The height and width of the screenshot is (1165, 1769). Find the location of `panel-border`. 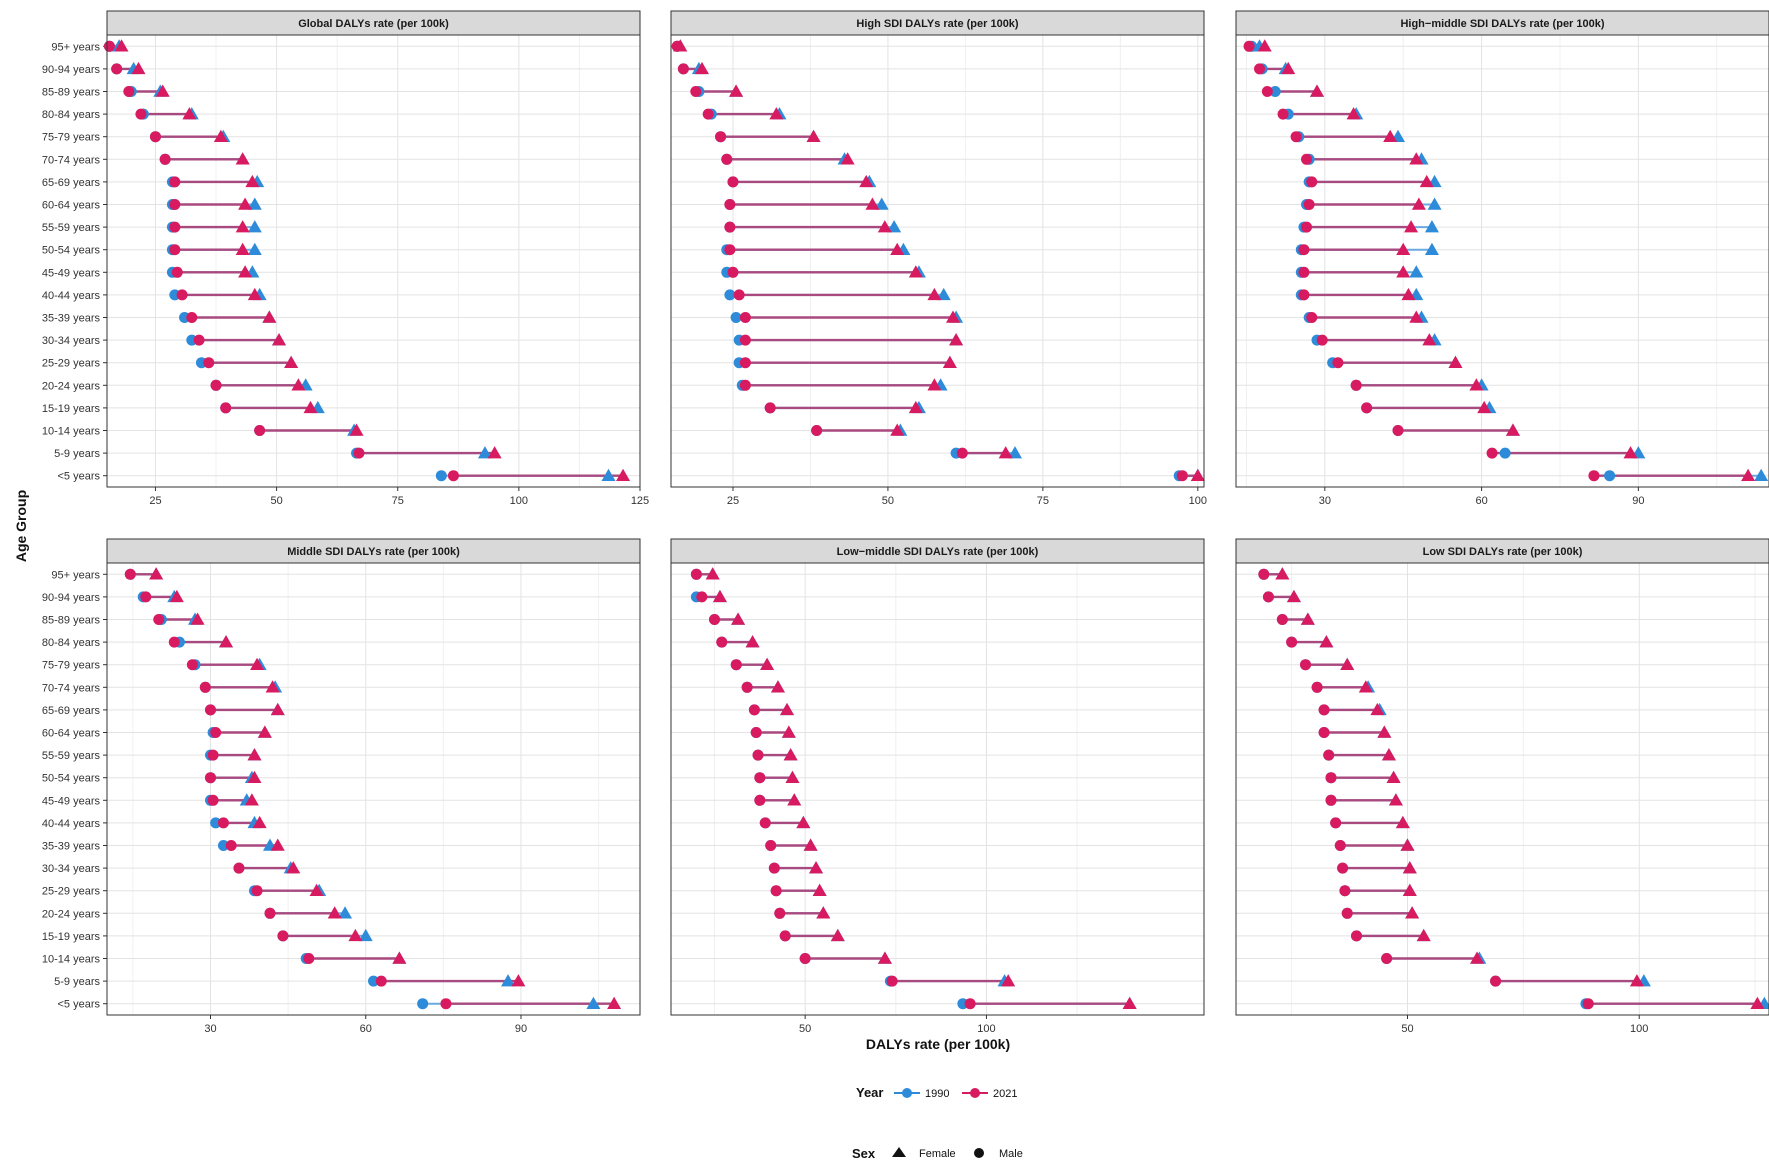

panel-border is located at coordinates (937, 261).